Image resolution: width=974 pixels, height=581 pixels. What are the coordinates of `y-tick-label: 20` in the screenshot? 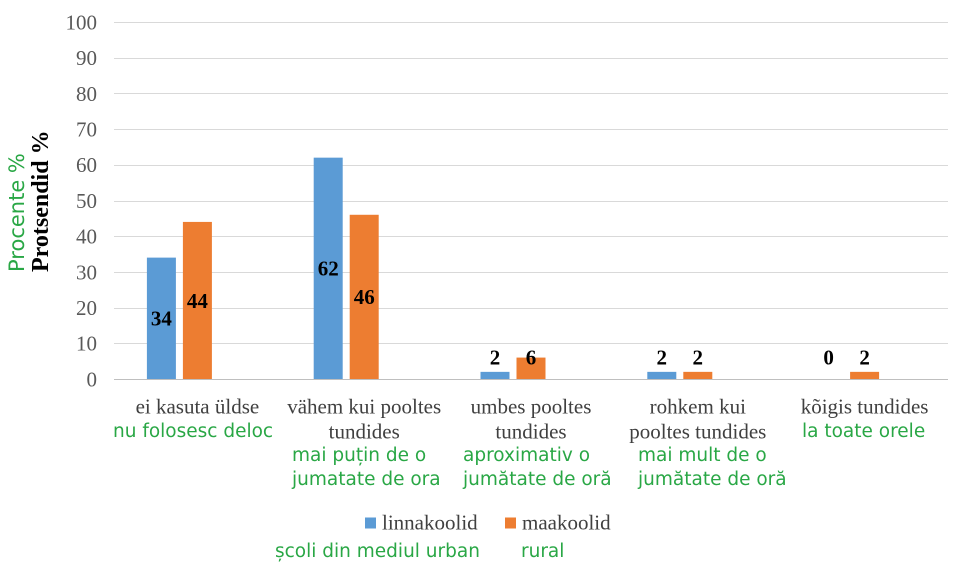 It's located at (86, 308).